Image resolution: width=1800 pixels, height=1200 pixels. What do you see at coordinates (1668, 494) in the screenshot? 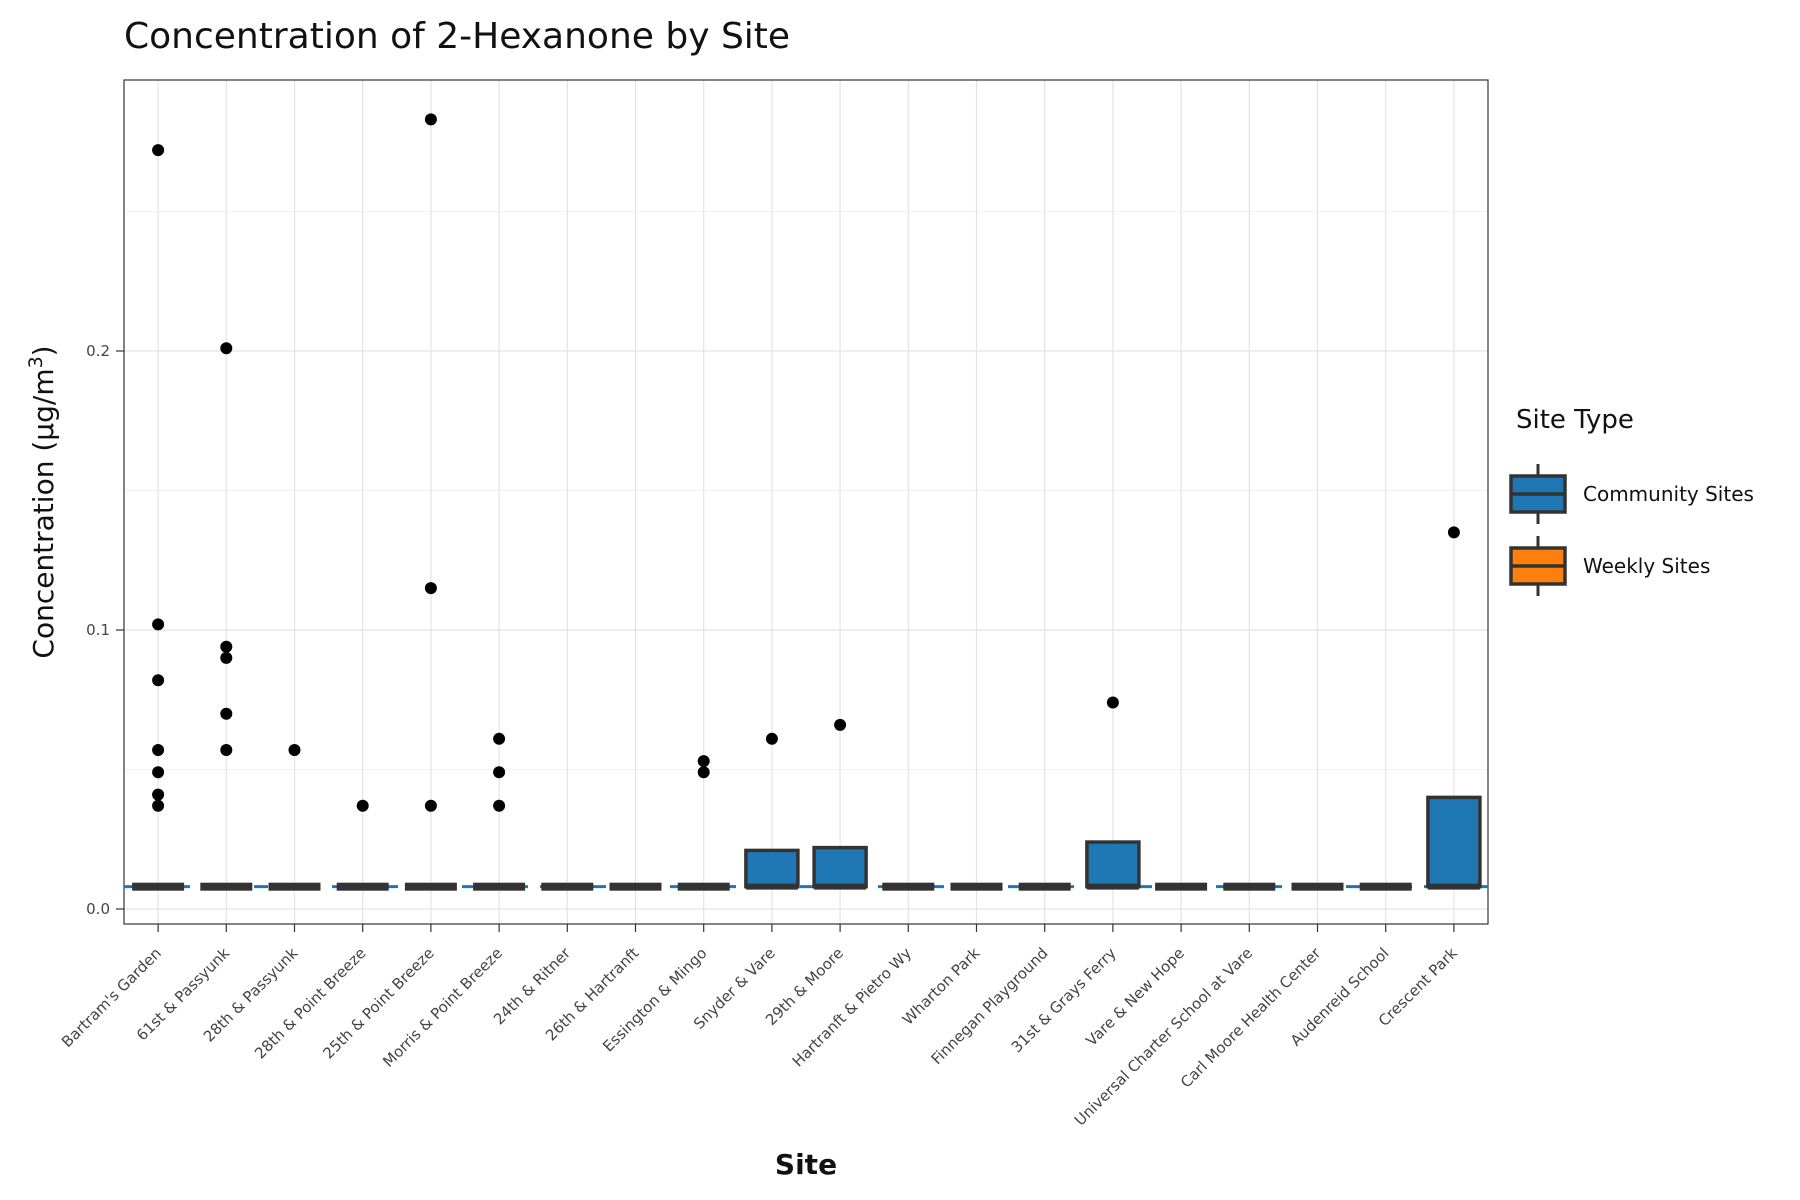
I see `legend-label: Community Sites` at bounding box center [1668, 494].